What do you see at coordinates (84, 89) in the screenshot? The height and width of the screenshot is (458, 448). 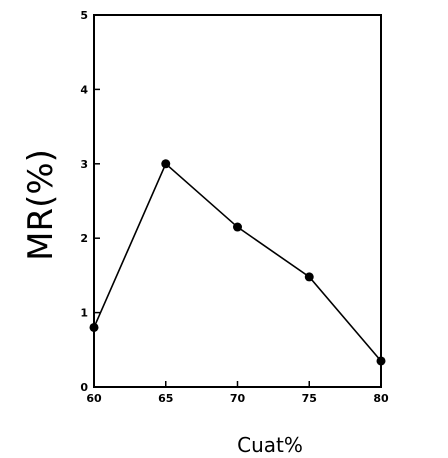 I see `y-tick-label: 4` at bounding box center [84, 89].